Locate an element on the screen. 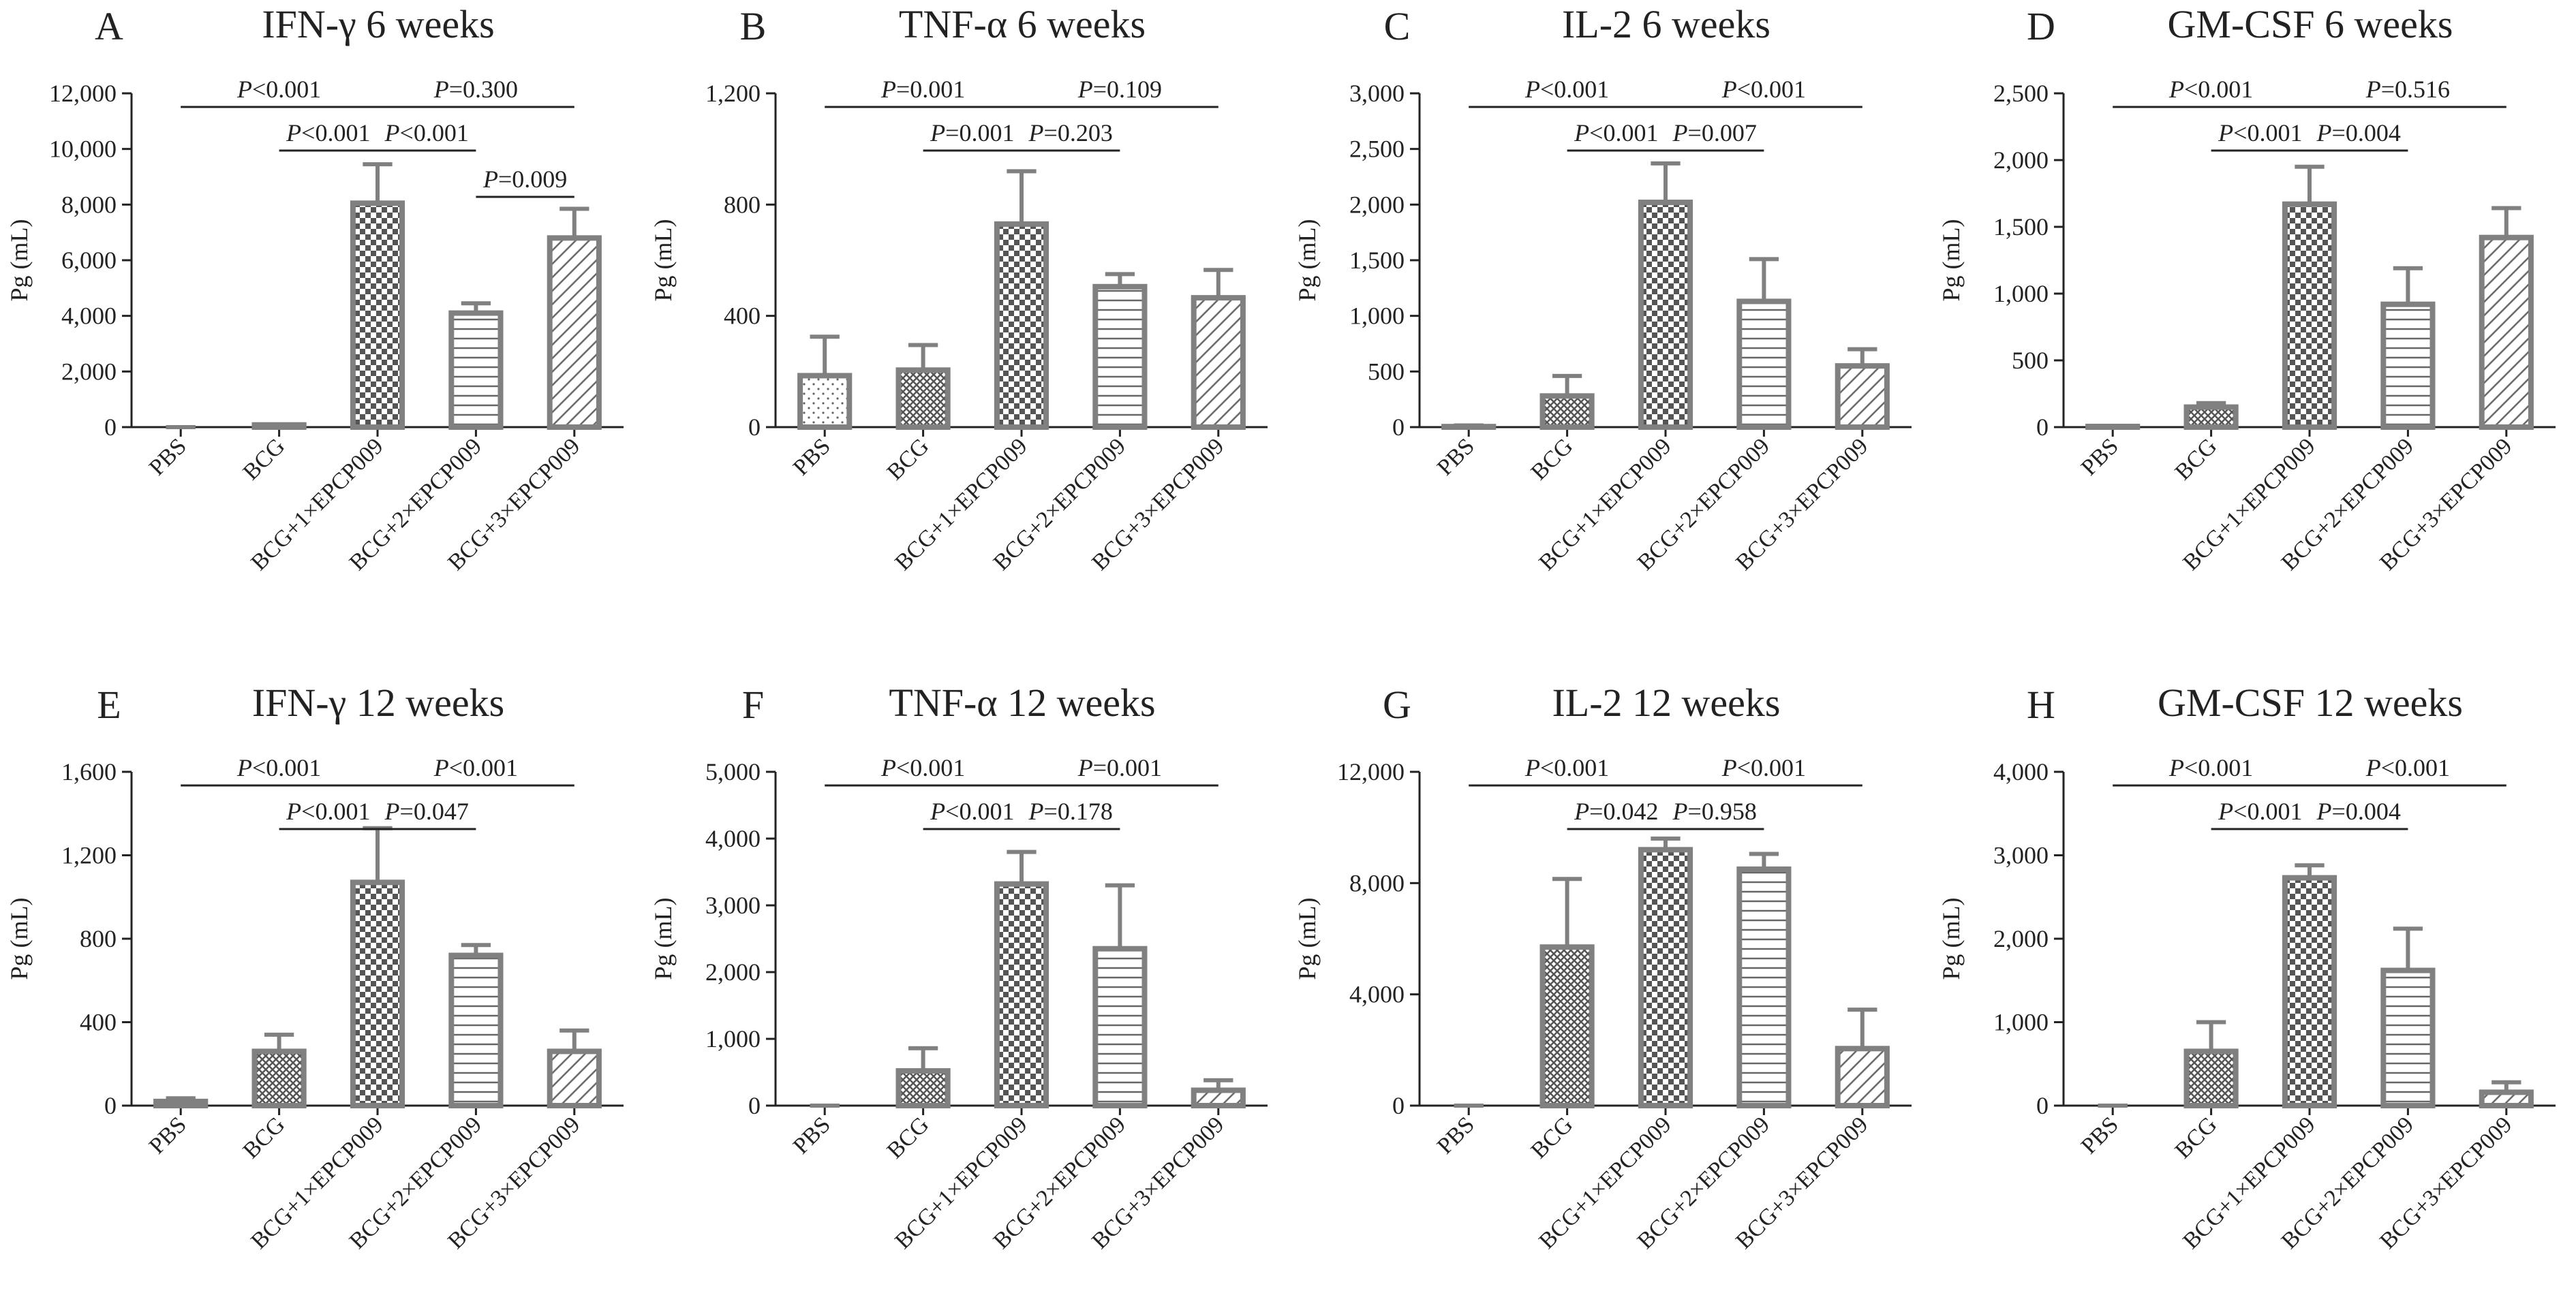 The width and height of the screenshot is (2576, 1295). chart-title: IFN-γ 12 weeks is located at coordinates (378, 703).